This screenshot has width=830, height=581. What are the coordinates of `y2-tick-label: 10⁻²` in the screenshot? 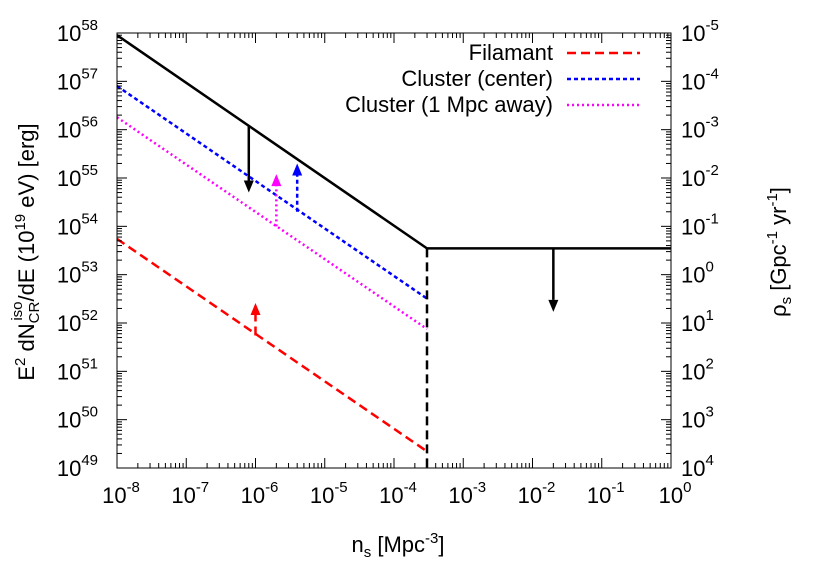 It's located at (700, 176).